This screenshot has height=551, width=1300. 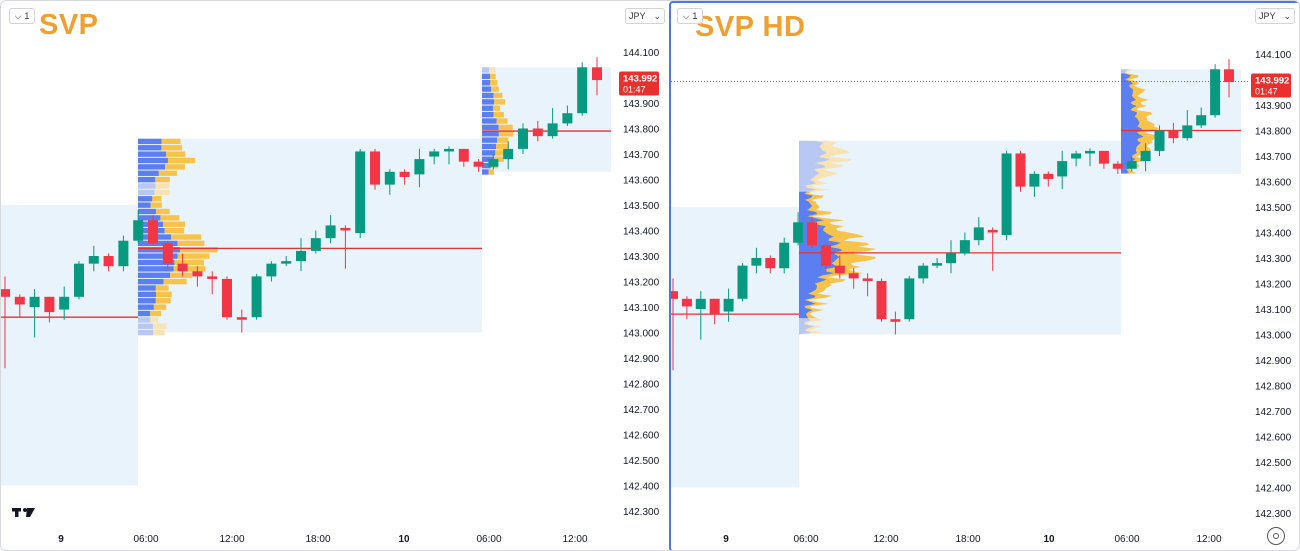 What do you see at coordinates (641, 359) in the screenshot?
I see `y-tick-label: 142.900` at bounding box center [641, 359].